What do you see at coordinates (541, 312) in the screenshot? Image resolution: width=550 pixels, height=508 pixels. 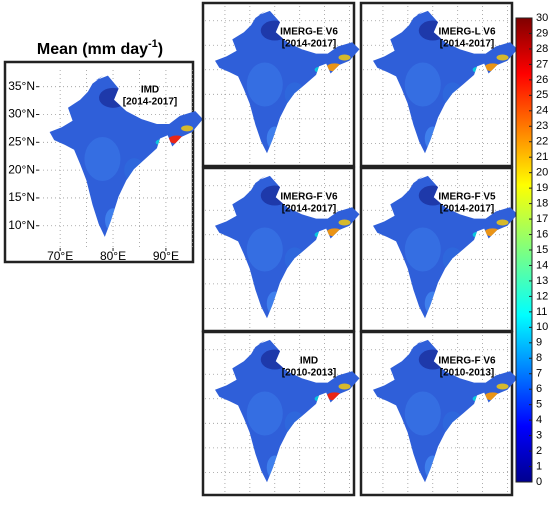 I see `colorbar-tick-label: 11` at bounding box center [541, 312].